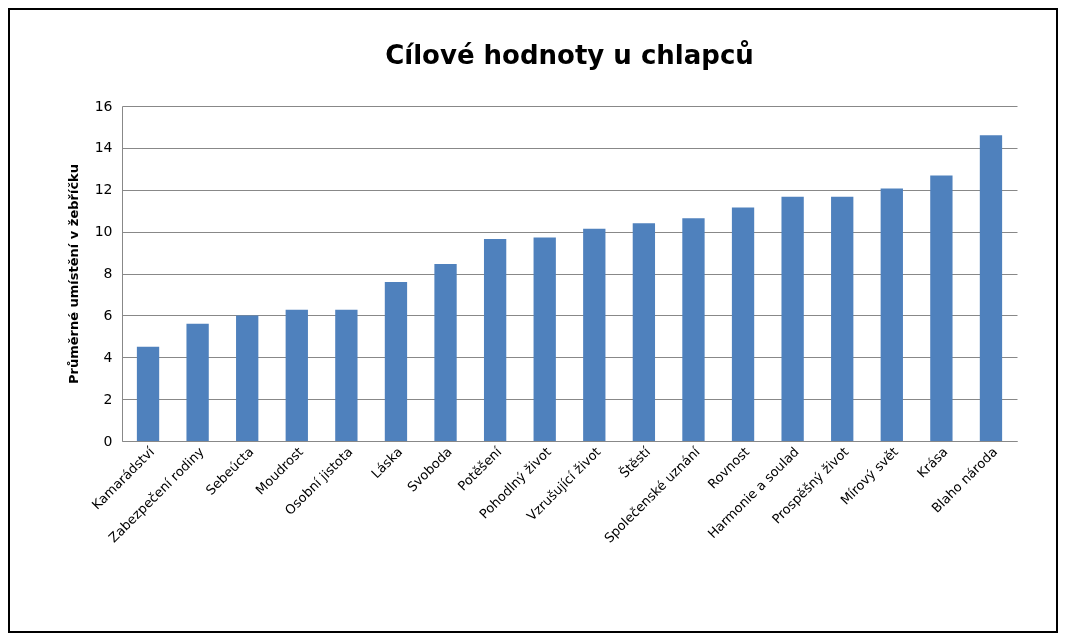  I want to click on chart-title: Cílové hodnoty u chlapců, so click(569, 55).